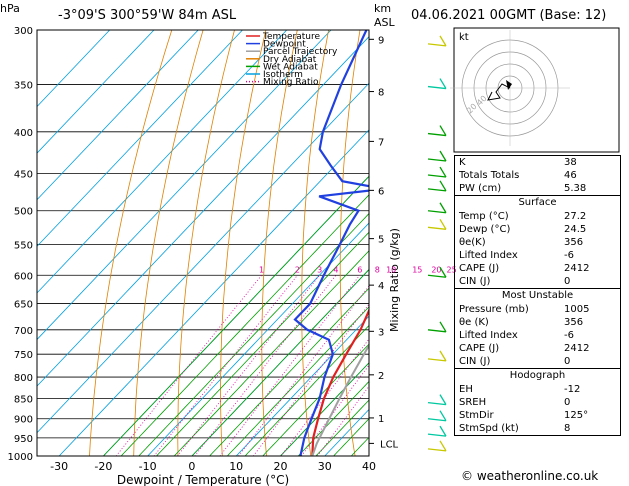 Image resolution: width=629 pixels, height=486 pixels. I want to click on copyright: © weatheronline.co.uk, so click(530, 476).